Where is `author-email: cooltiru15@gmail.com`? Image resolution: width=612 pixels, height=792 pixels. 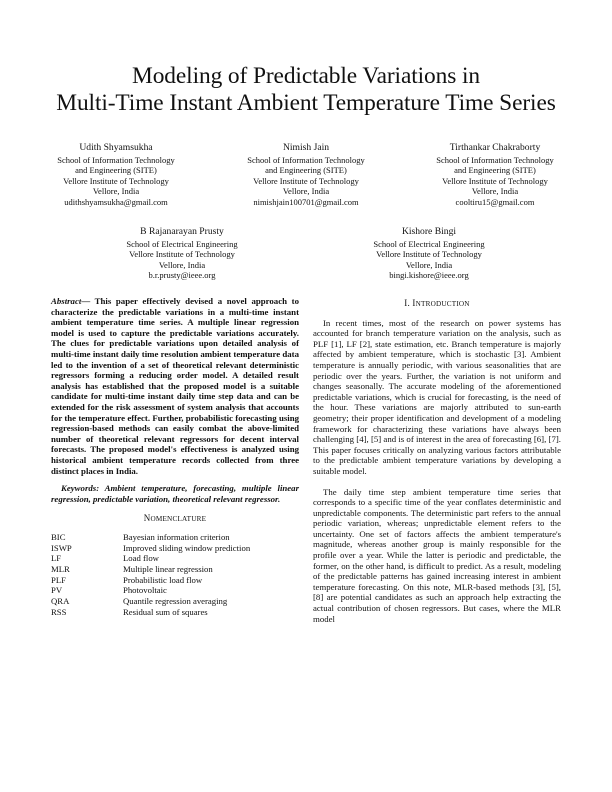
author-email: cooltiru15@gmail.com is located at coordinates (495, 201).